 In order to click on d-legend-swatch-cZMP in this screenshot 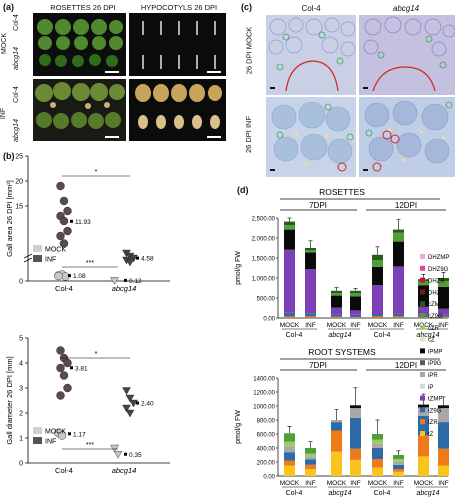, I will do `click(422, 304)`.